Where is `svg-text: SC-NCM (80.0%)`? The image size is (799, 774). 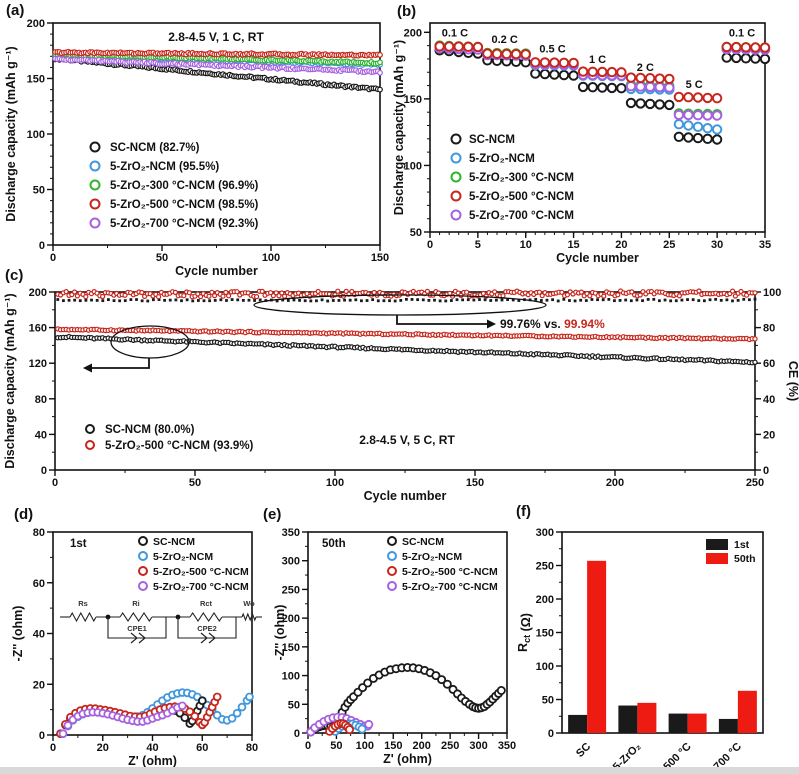
svg-text: SC-NCM (80.0%) is located at coordinates (150, 430).